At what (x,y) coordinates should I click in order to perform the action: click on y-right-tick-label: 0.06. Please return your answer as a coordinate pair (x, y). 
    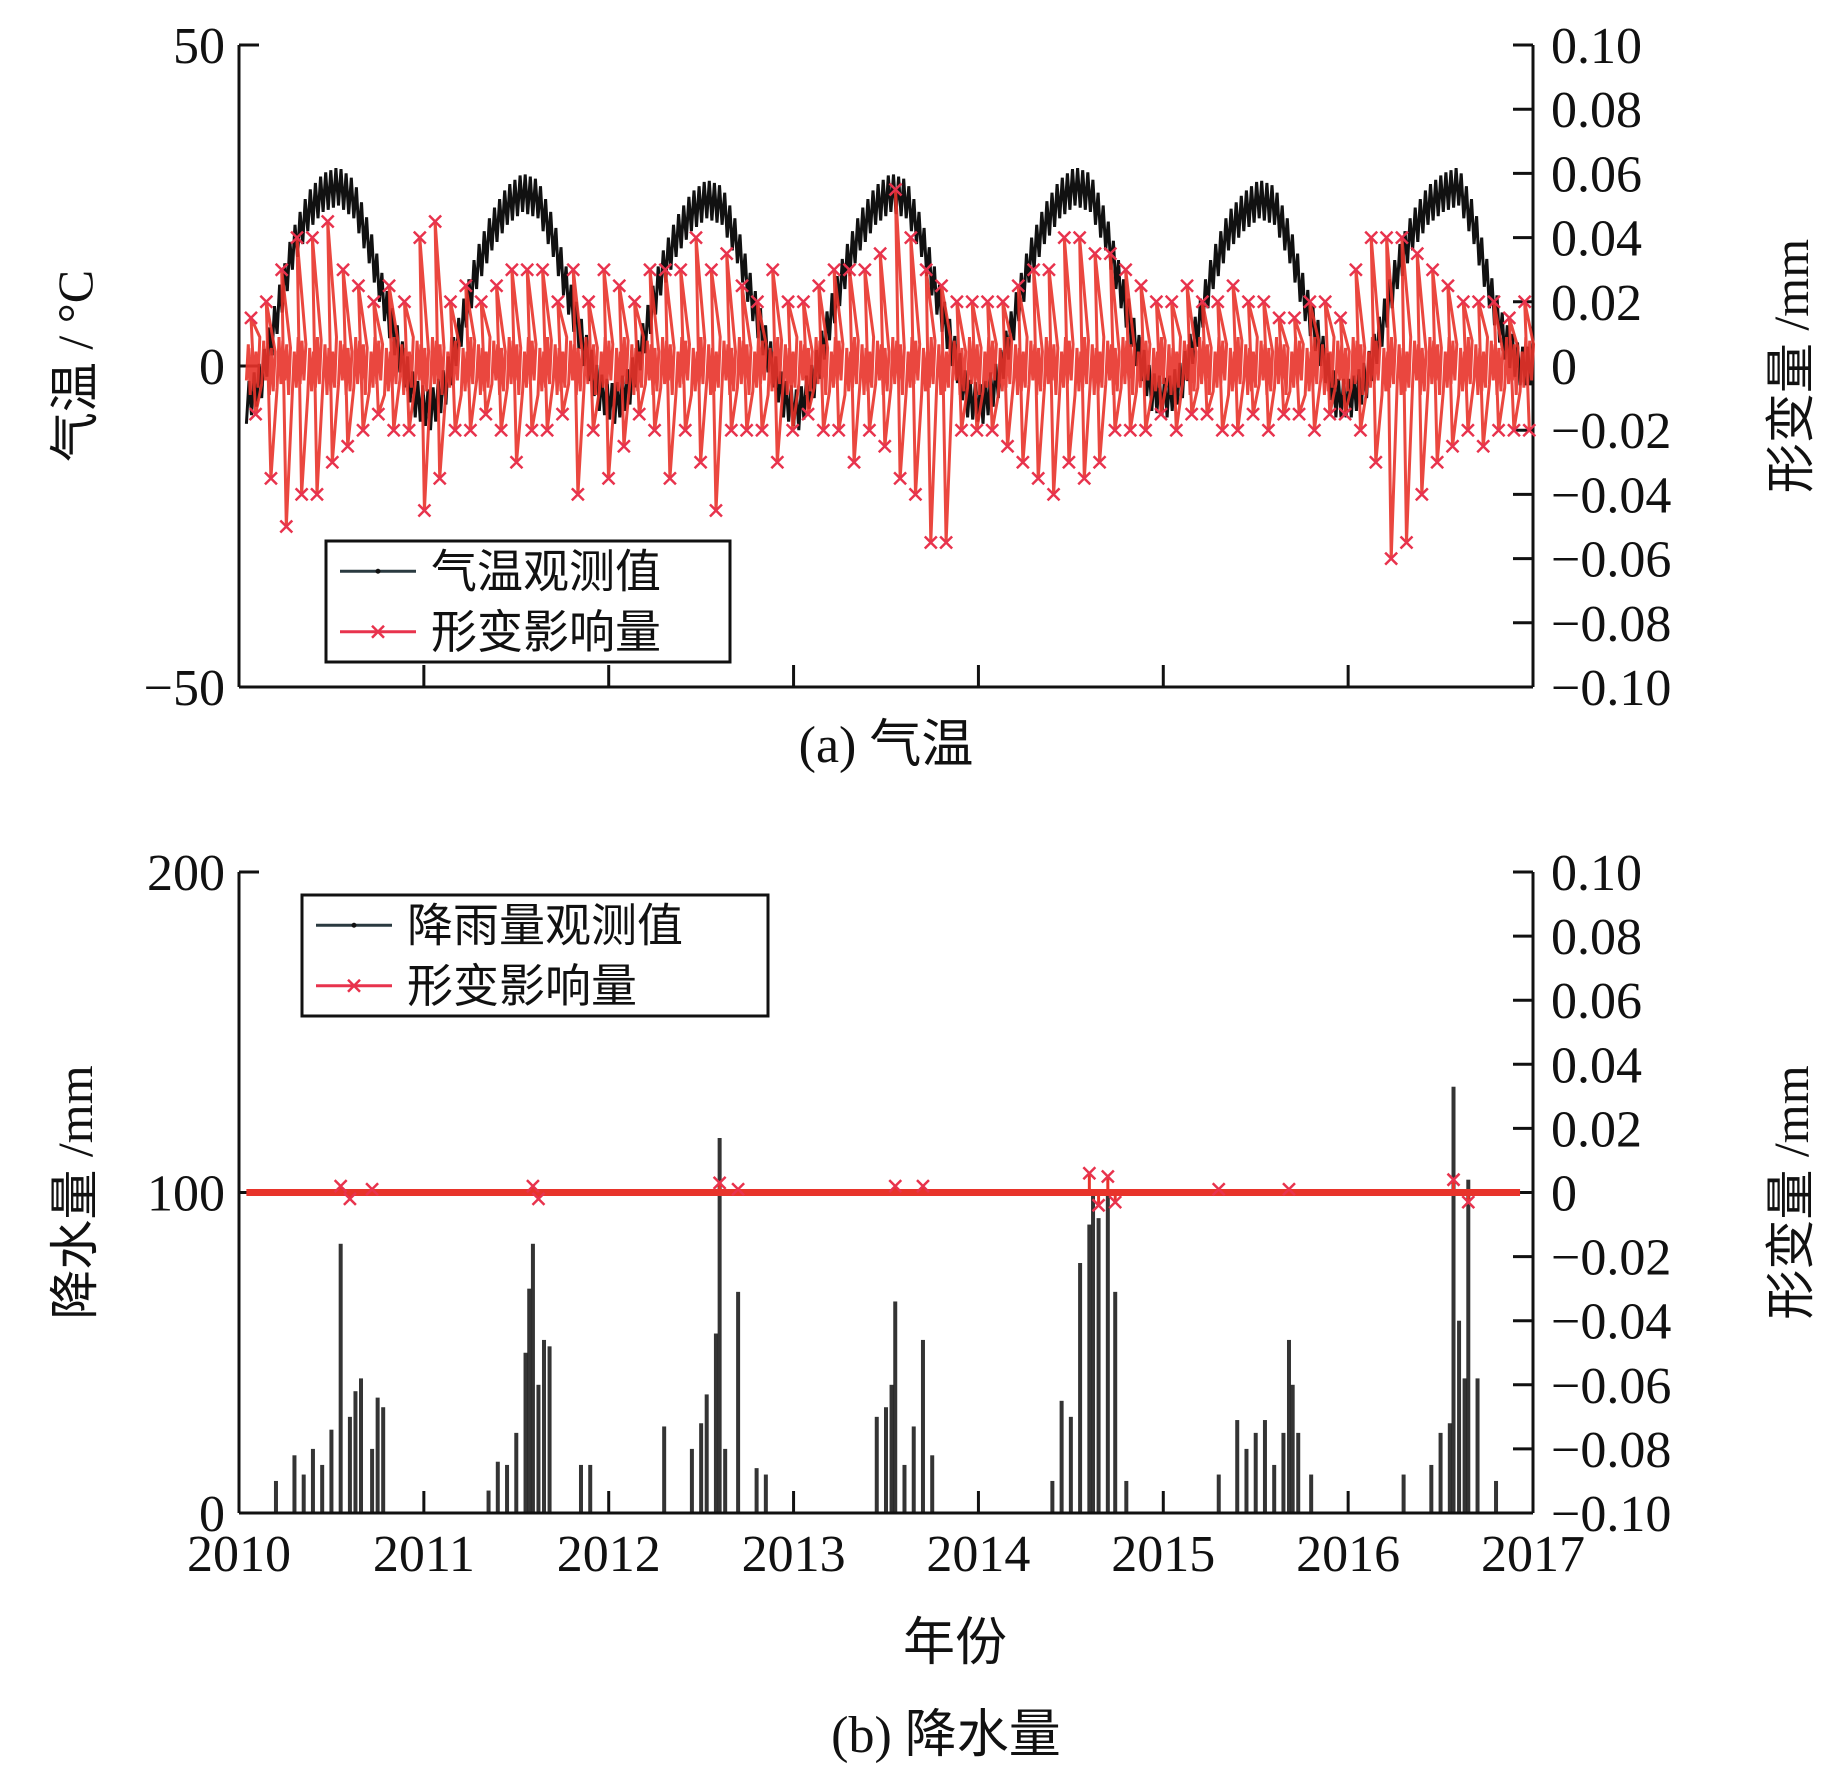
    Looking at the image, I should click on (1596, 1001).